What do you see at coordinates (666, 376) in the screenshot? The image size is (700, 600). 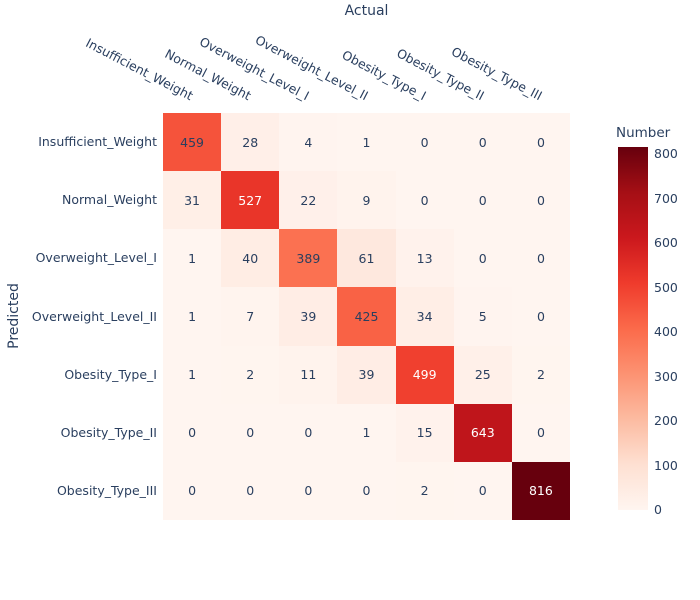 I see `colorbar-tick-label: 300` at bounding box center [666, 376].